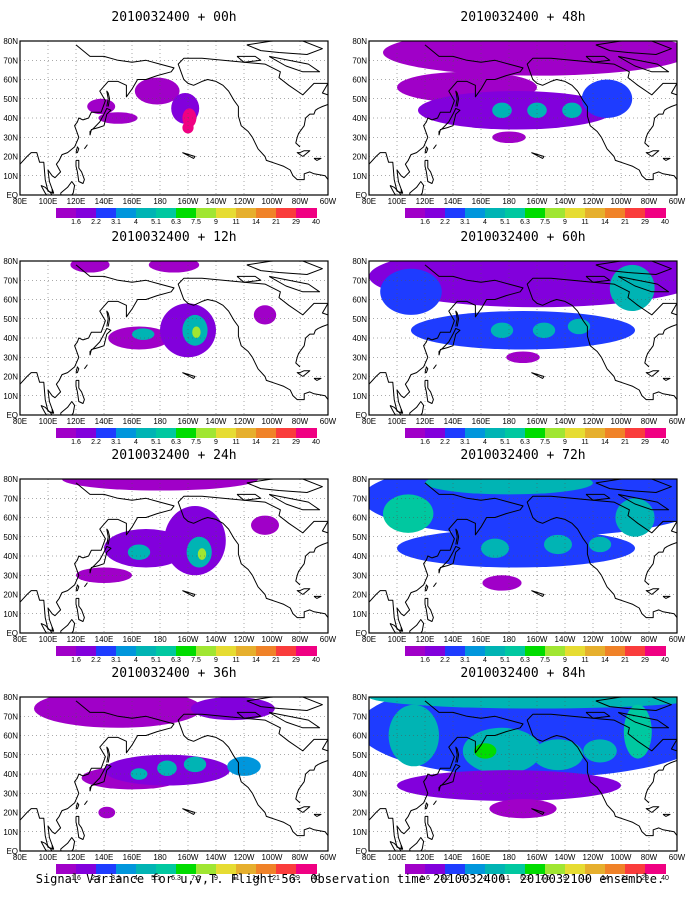 The width and height of the screenshot is (700, 900). I want to click on colorbar-label: 4, so click(136, 660).